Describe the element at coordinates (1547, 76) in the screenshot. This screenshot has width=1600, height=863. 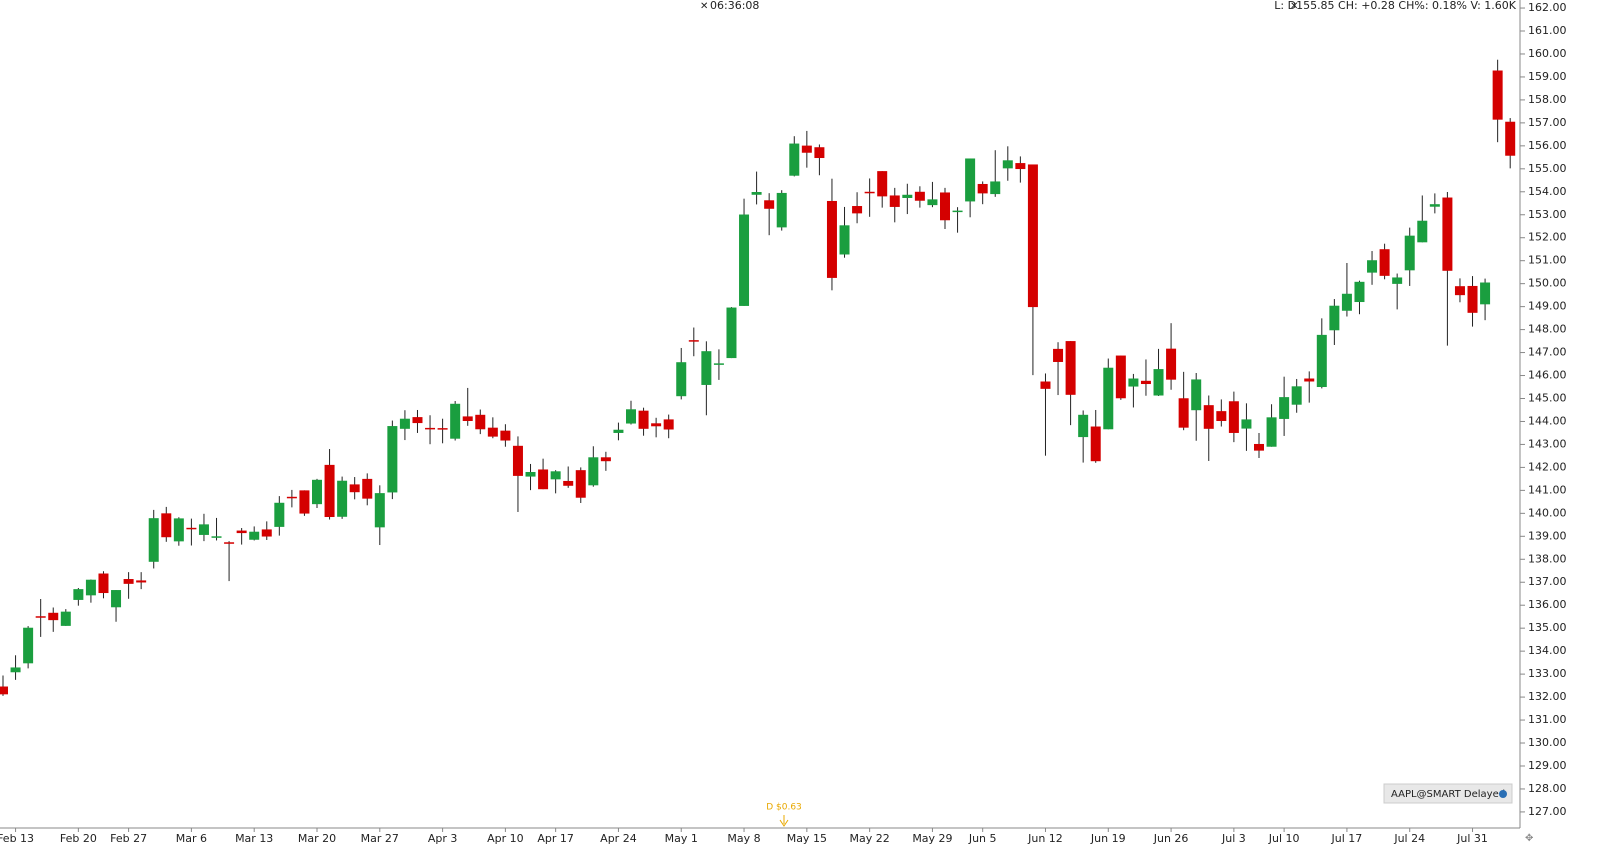
I see `y-tick-label: 159.00` at that location.